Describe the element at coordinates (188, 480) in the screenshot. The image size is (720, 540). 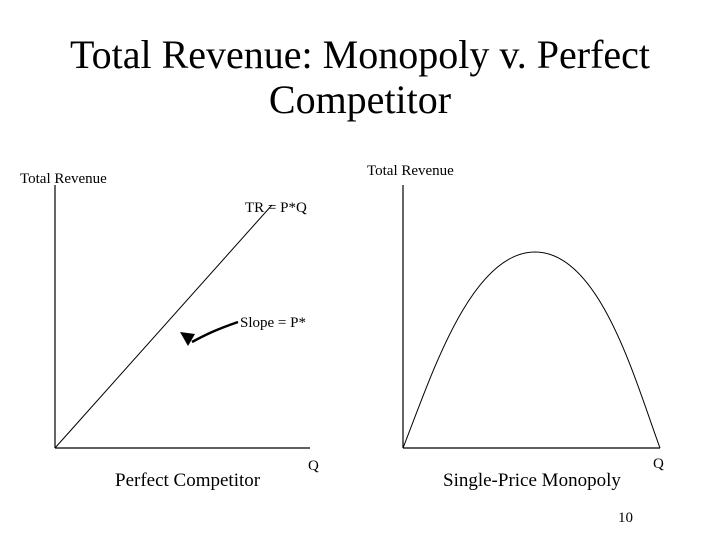
I see `caption: Perfect Competitor` at that location.